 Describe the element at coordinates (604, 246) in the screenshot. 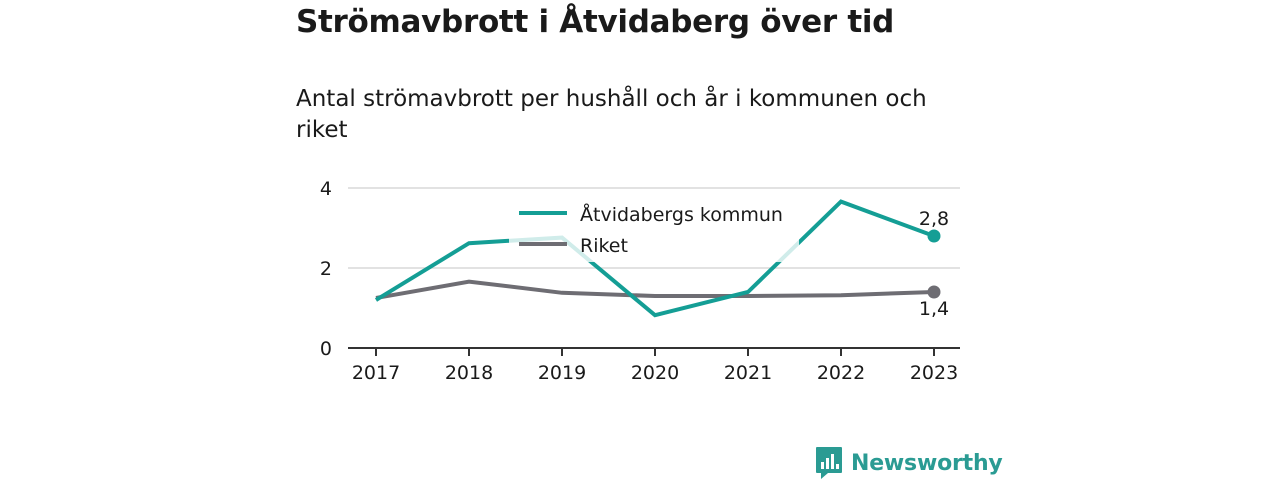

I see `legend-label-riket: Riket` at that location.